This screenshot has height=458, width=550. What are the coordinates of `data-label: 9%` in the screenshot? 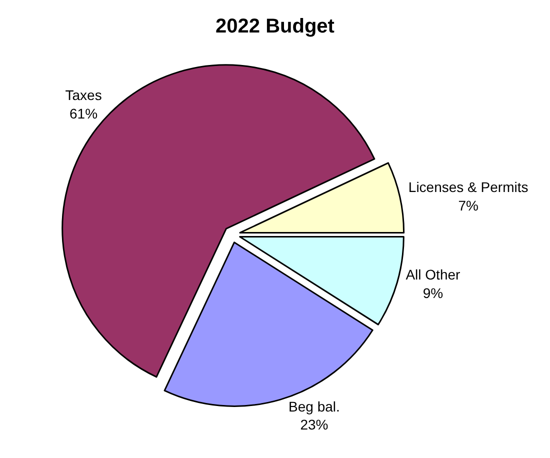 It's located at (433, 292).